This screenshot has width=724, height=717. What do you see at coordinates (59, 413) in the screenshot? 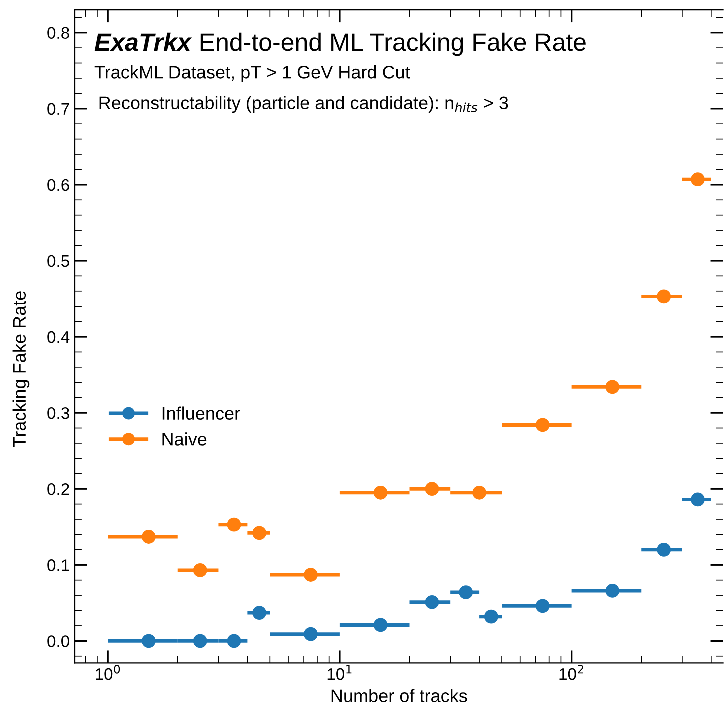
I see `y-tick-label: 0.3` at bounding box center [59, 413].